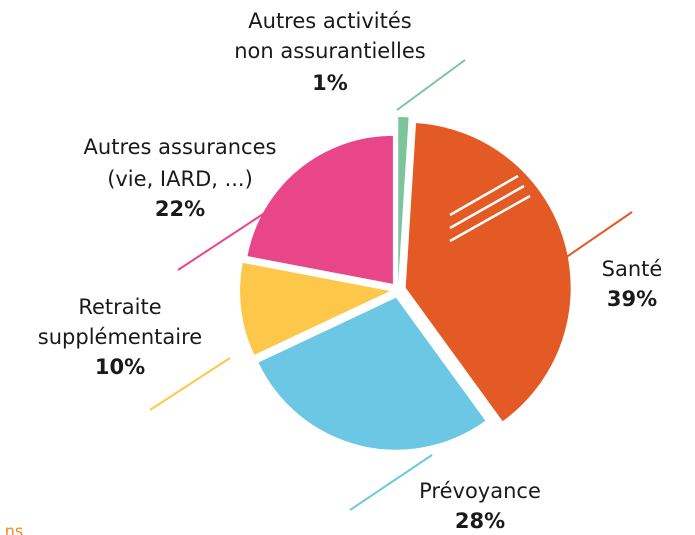 The width and height of the screenshot is (695, 535). Describe the element at coordinates (120, 337) in the screenshot. I see `slice-label: supplémentaire` at that location.